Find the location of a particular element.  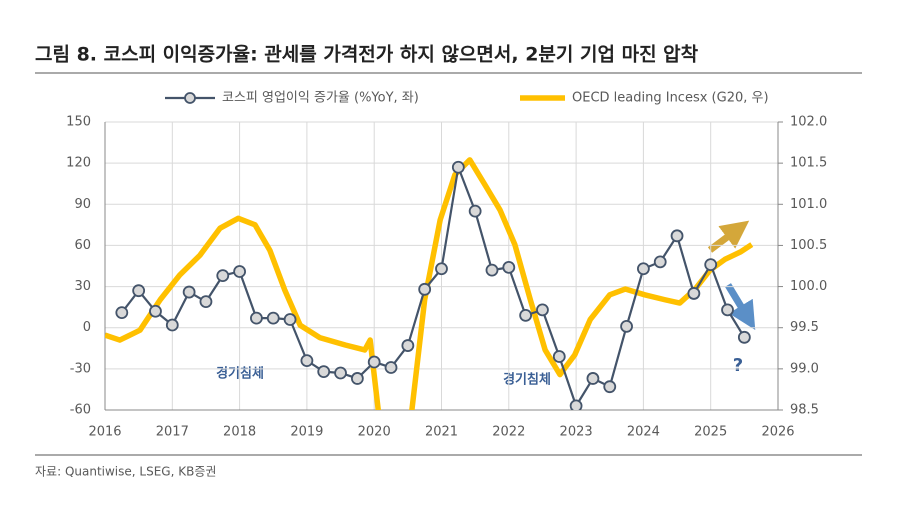

x-tick-label: 2026 is located at coordinates (777, 432).